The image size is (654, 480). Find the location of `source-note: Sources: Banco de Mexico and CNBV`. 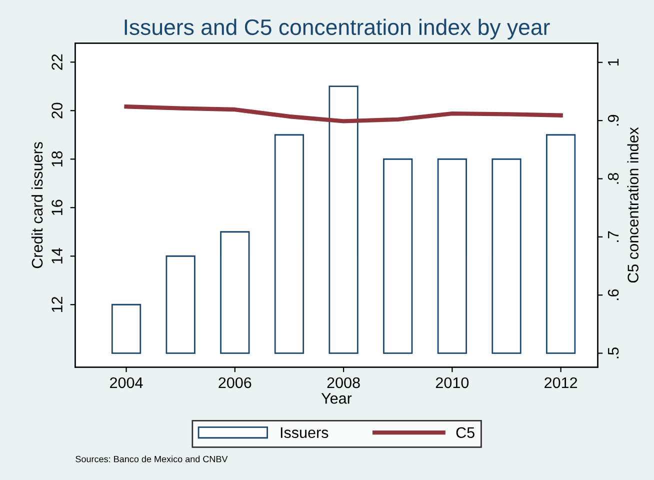

source-note: Sources: Banco de Mexico and CNBV is located at coordinates (152, 459).